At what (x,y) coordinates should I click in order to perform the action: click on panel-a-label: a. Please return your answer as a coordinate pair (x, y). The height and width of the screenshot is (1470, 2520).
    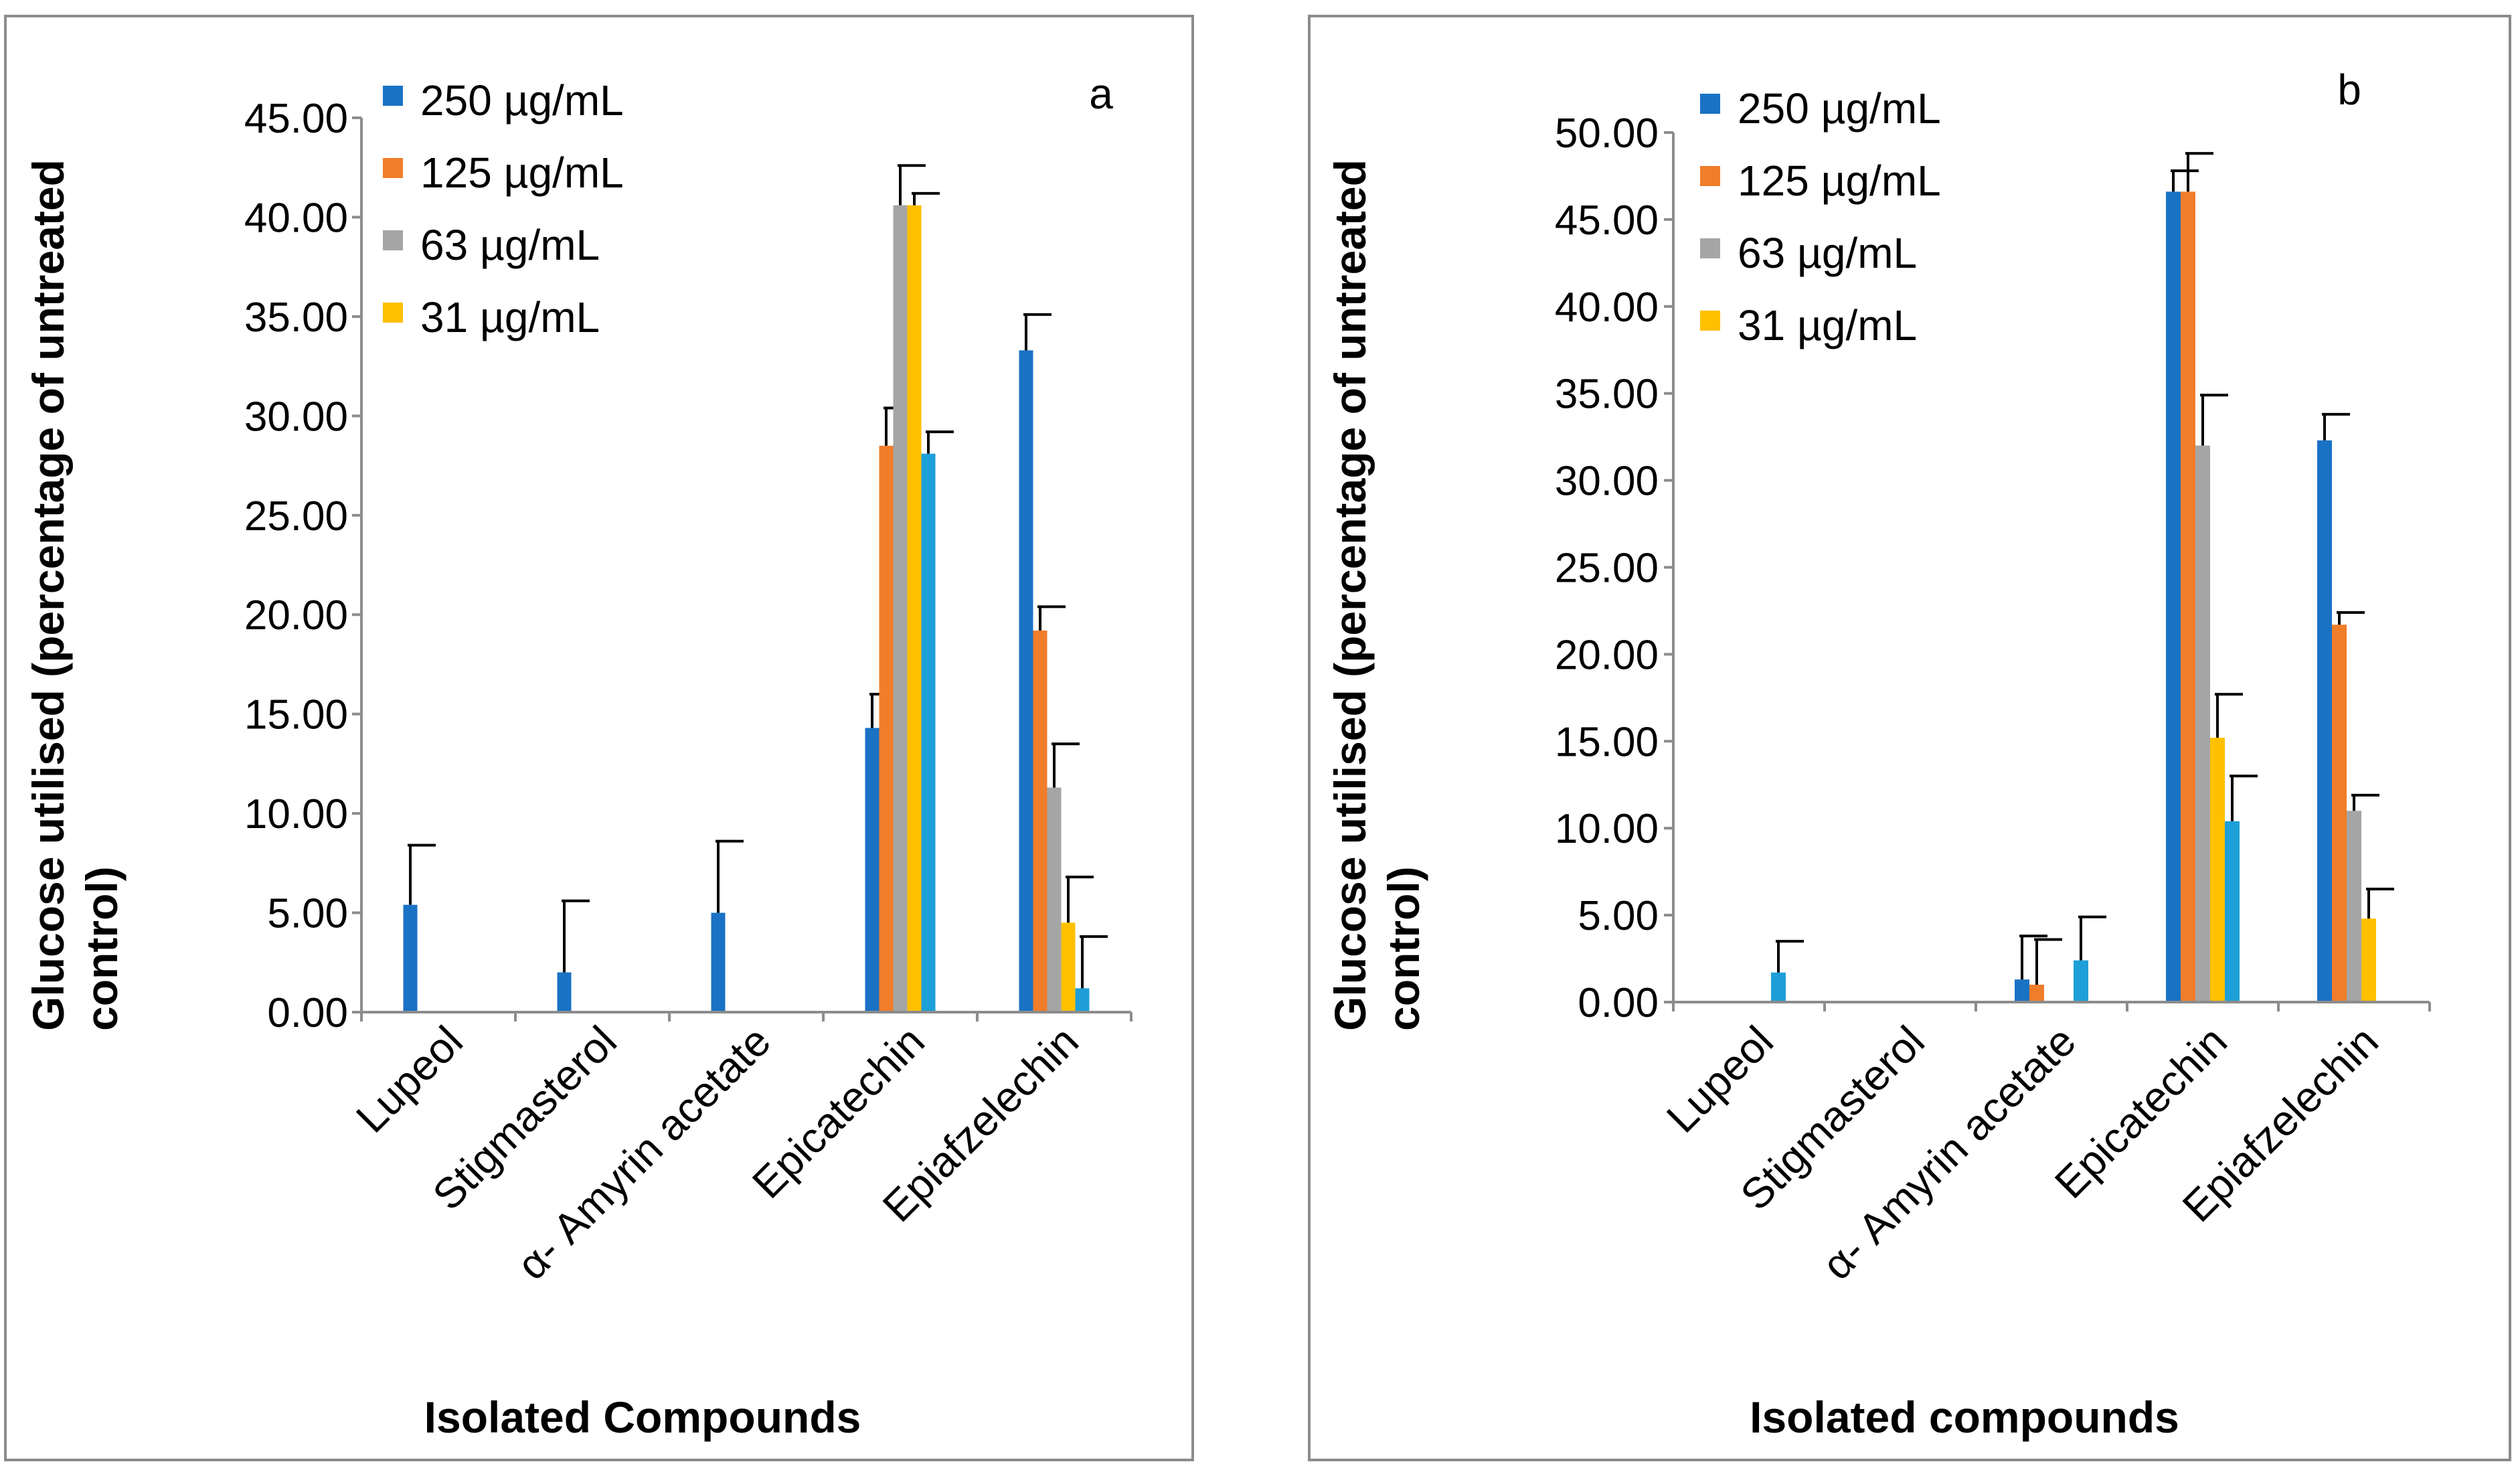
    Looking at the image, I should click on (1101, 94).